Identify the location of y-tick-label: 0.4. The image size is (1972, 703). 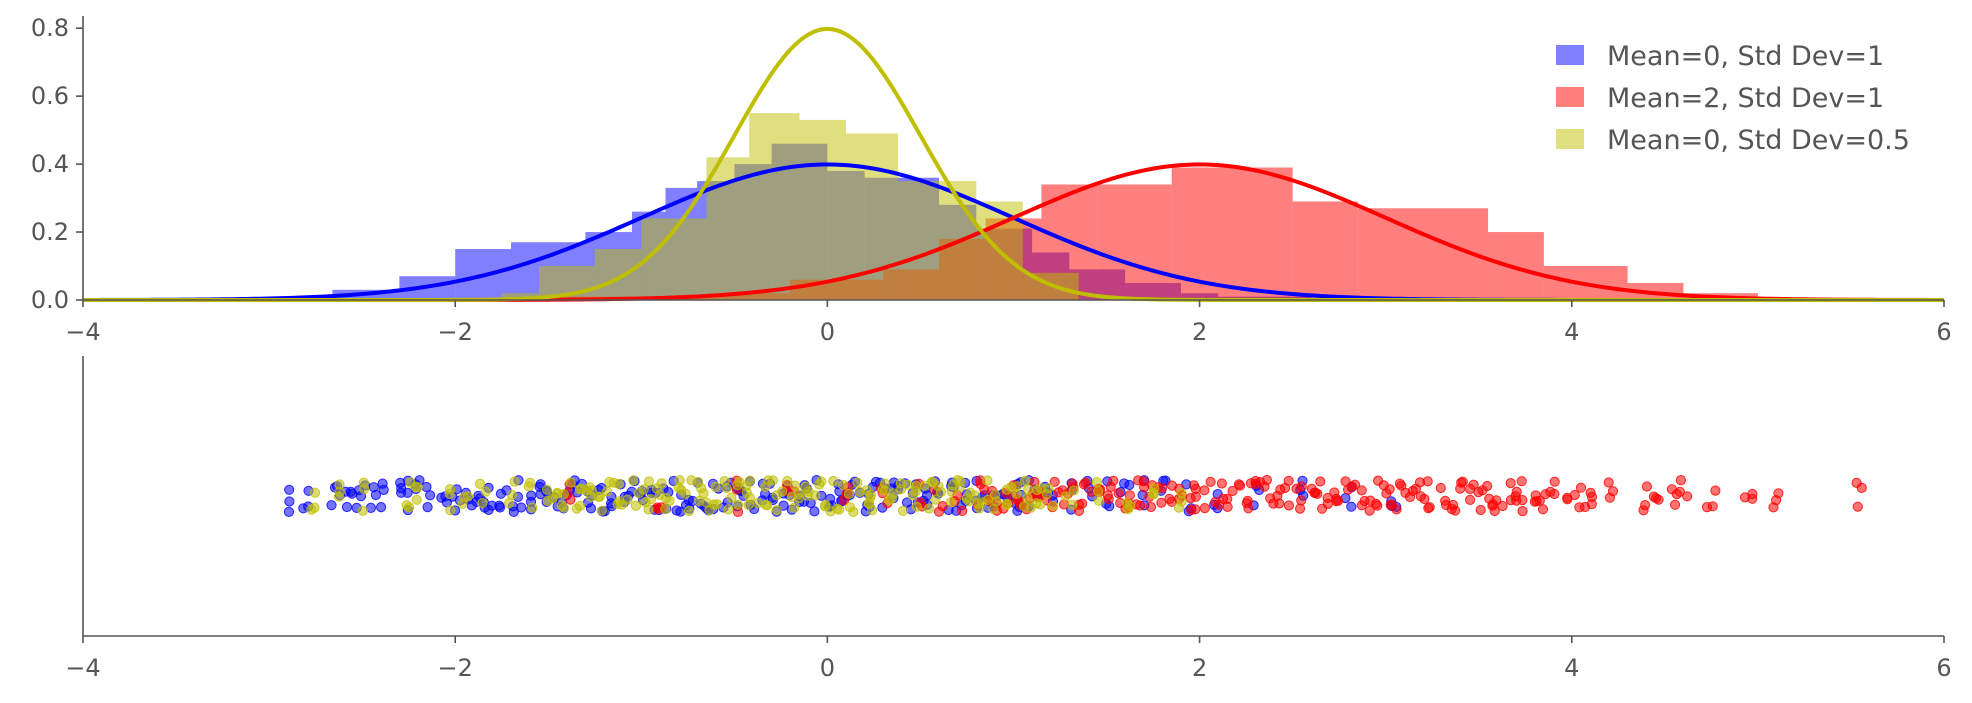
(50, 164).